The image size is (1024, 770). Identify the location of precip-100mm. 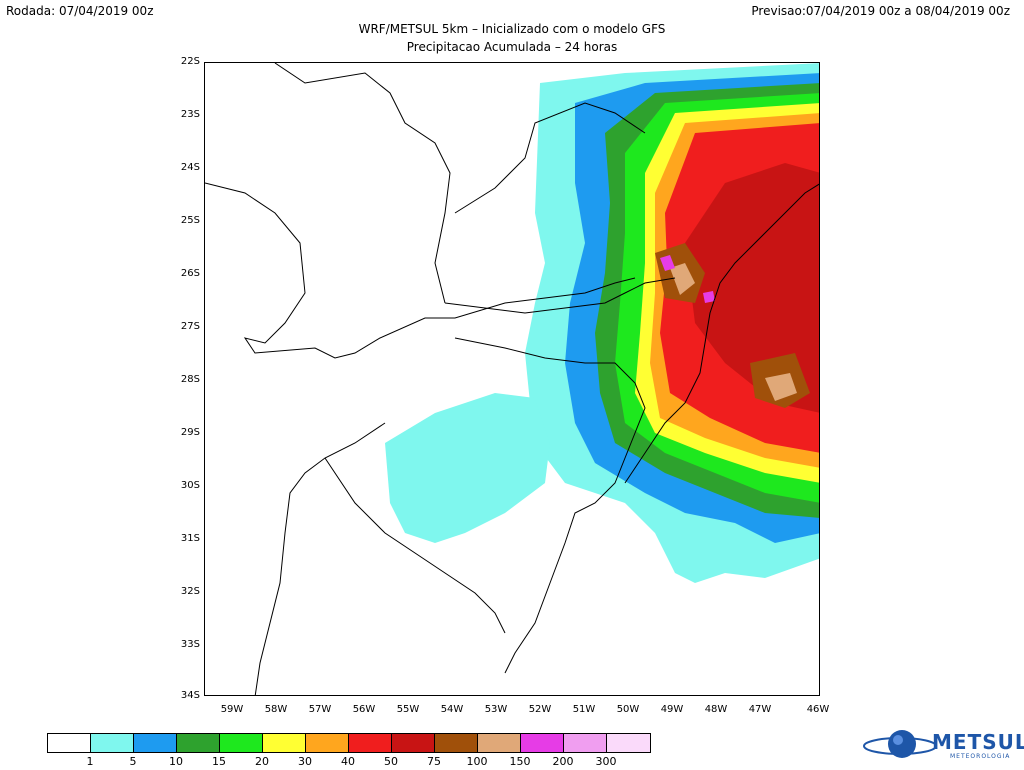
(732, 325).